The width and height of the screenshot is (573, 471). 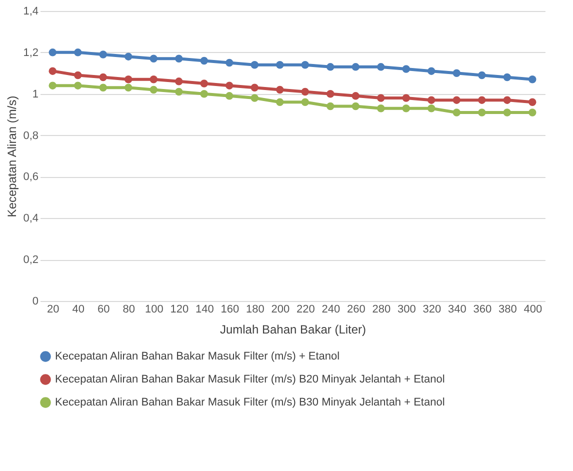 I want to click on x-axis-title: Jumlah Bahan Bakar (Liter), so click(x=293, y=329).